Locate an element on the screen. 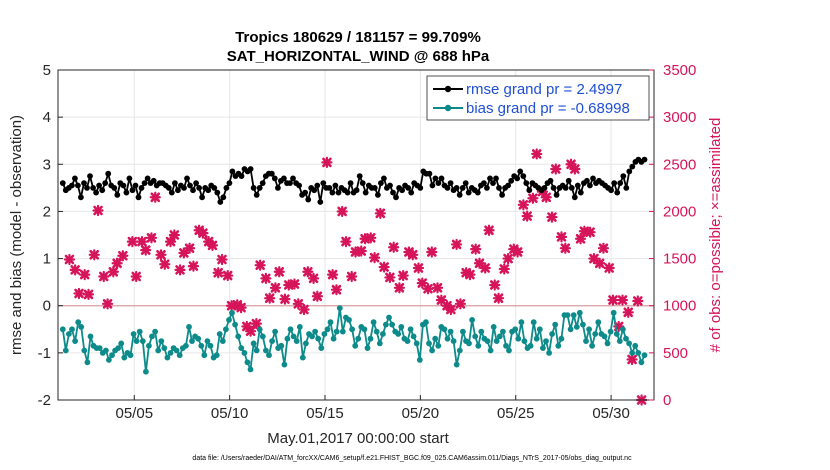 Image resolution: width=830 pixels, height=470 pixels. right-tick-label: 500 is located at coordinates (675, 353).